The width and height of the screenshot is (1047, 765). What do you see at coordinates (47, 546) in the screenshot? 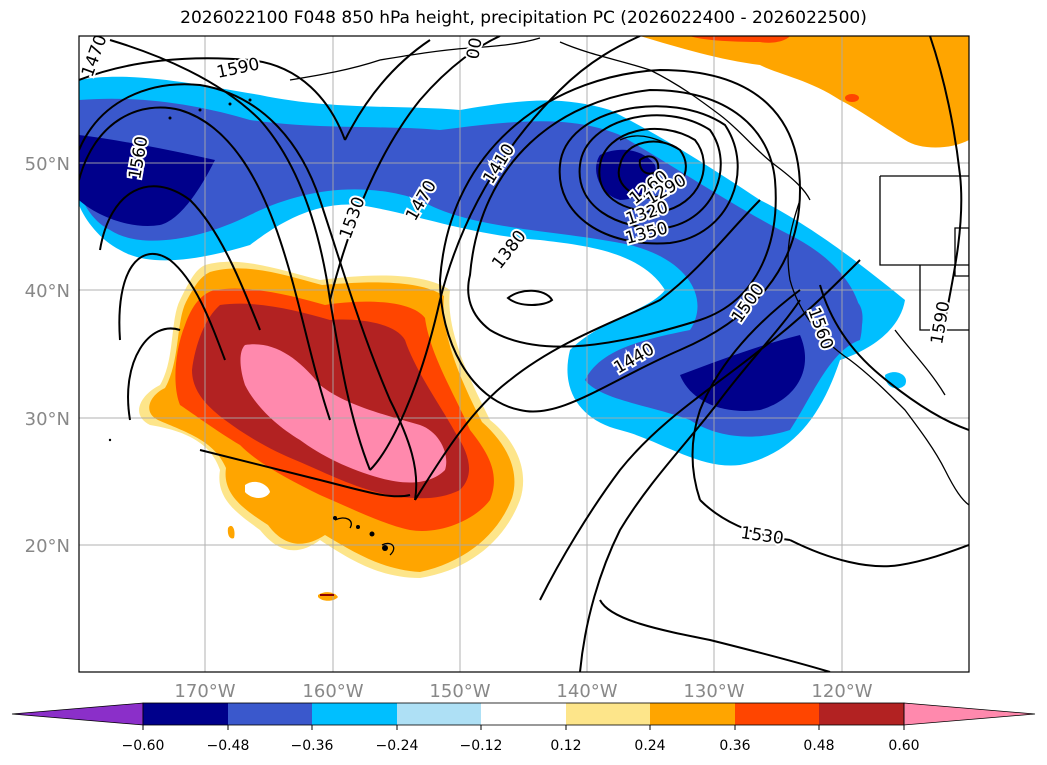
I see `lat-label-20n: 20°N` at bounding box center [47, 546].